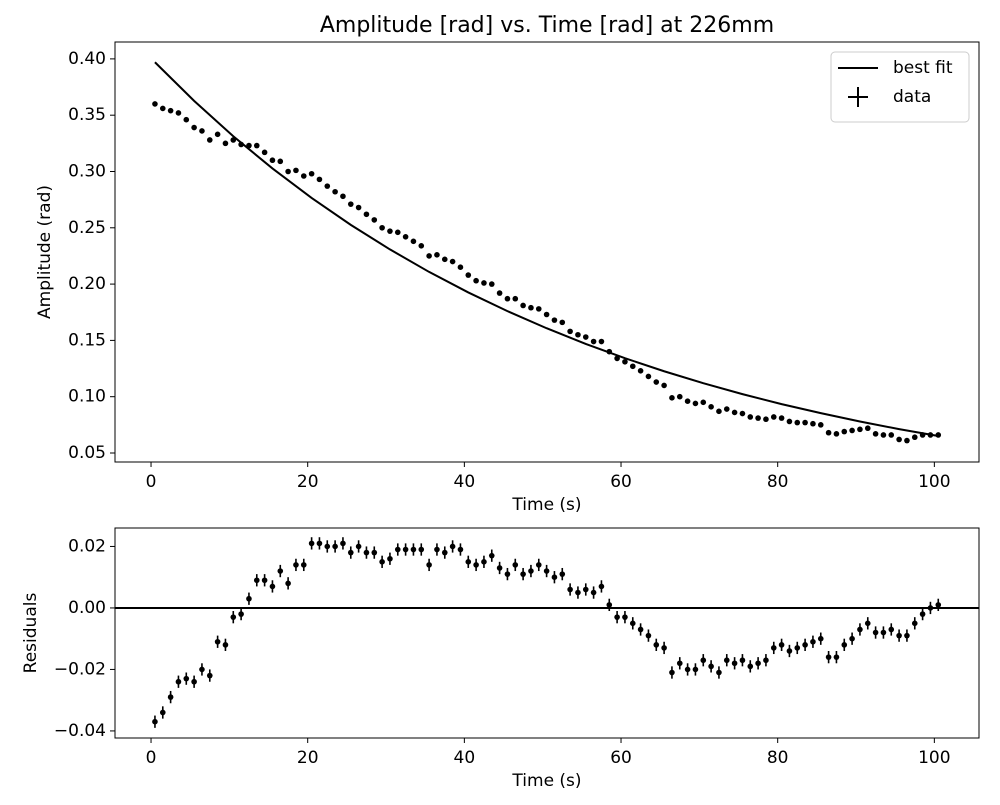 The image size is (1000, 805). What do you see at coordinates (87, 284) in the screenshot?
I see `y-tick-label: 0.20` at bounding box center [87, 284].